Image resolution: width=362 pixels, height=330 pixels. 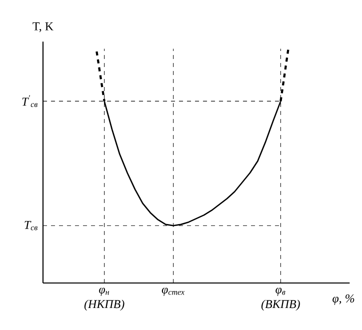 I want to click on y-axis-title: T, K, so click(x=43, y=27).